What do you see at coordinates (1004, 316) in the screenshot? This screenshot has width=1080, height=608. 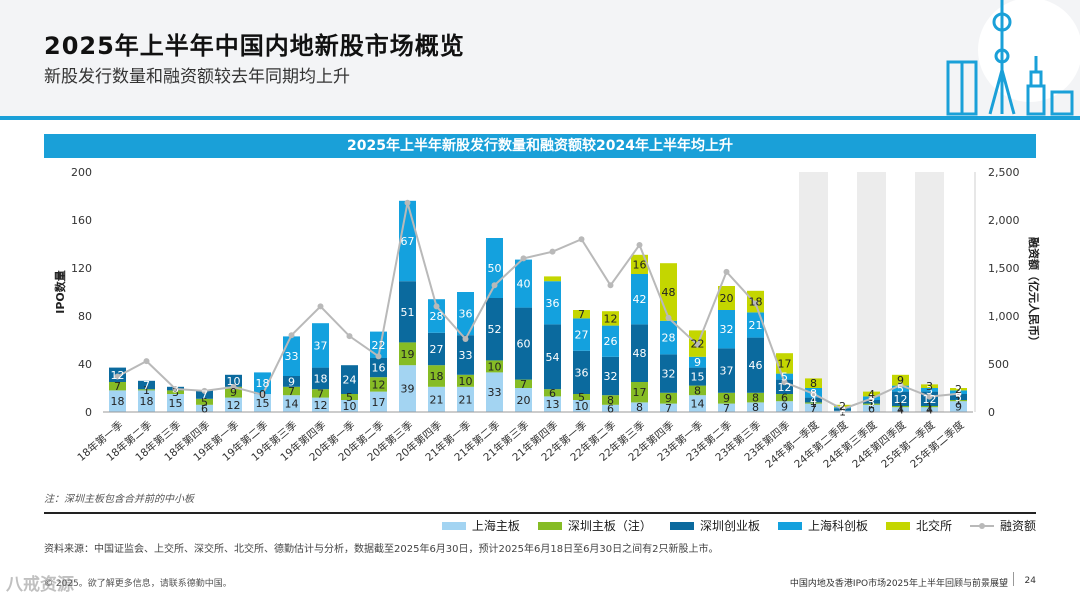 I see `y2-tick-label: 1,000` at bounding box center [1004, 316].